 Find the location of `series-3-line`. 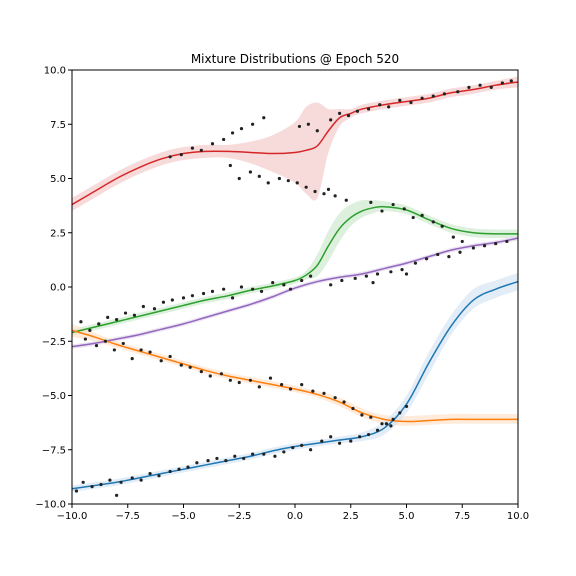

series-3-line is located at coordinates (295, 376).